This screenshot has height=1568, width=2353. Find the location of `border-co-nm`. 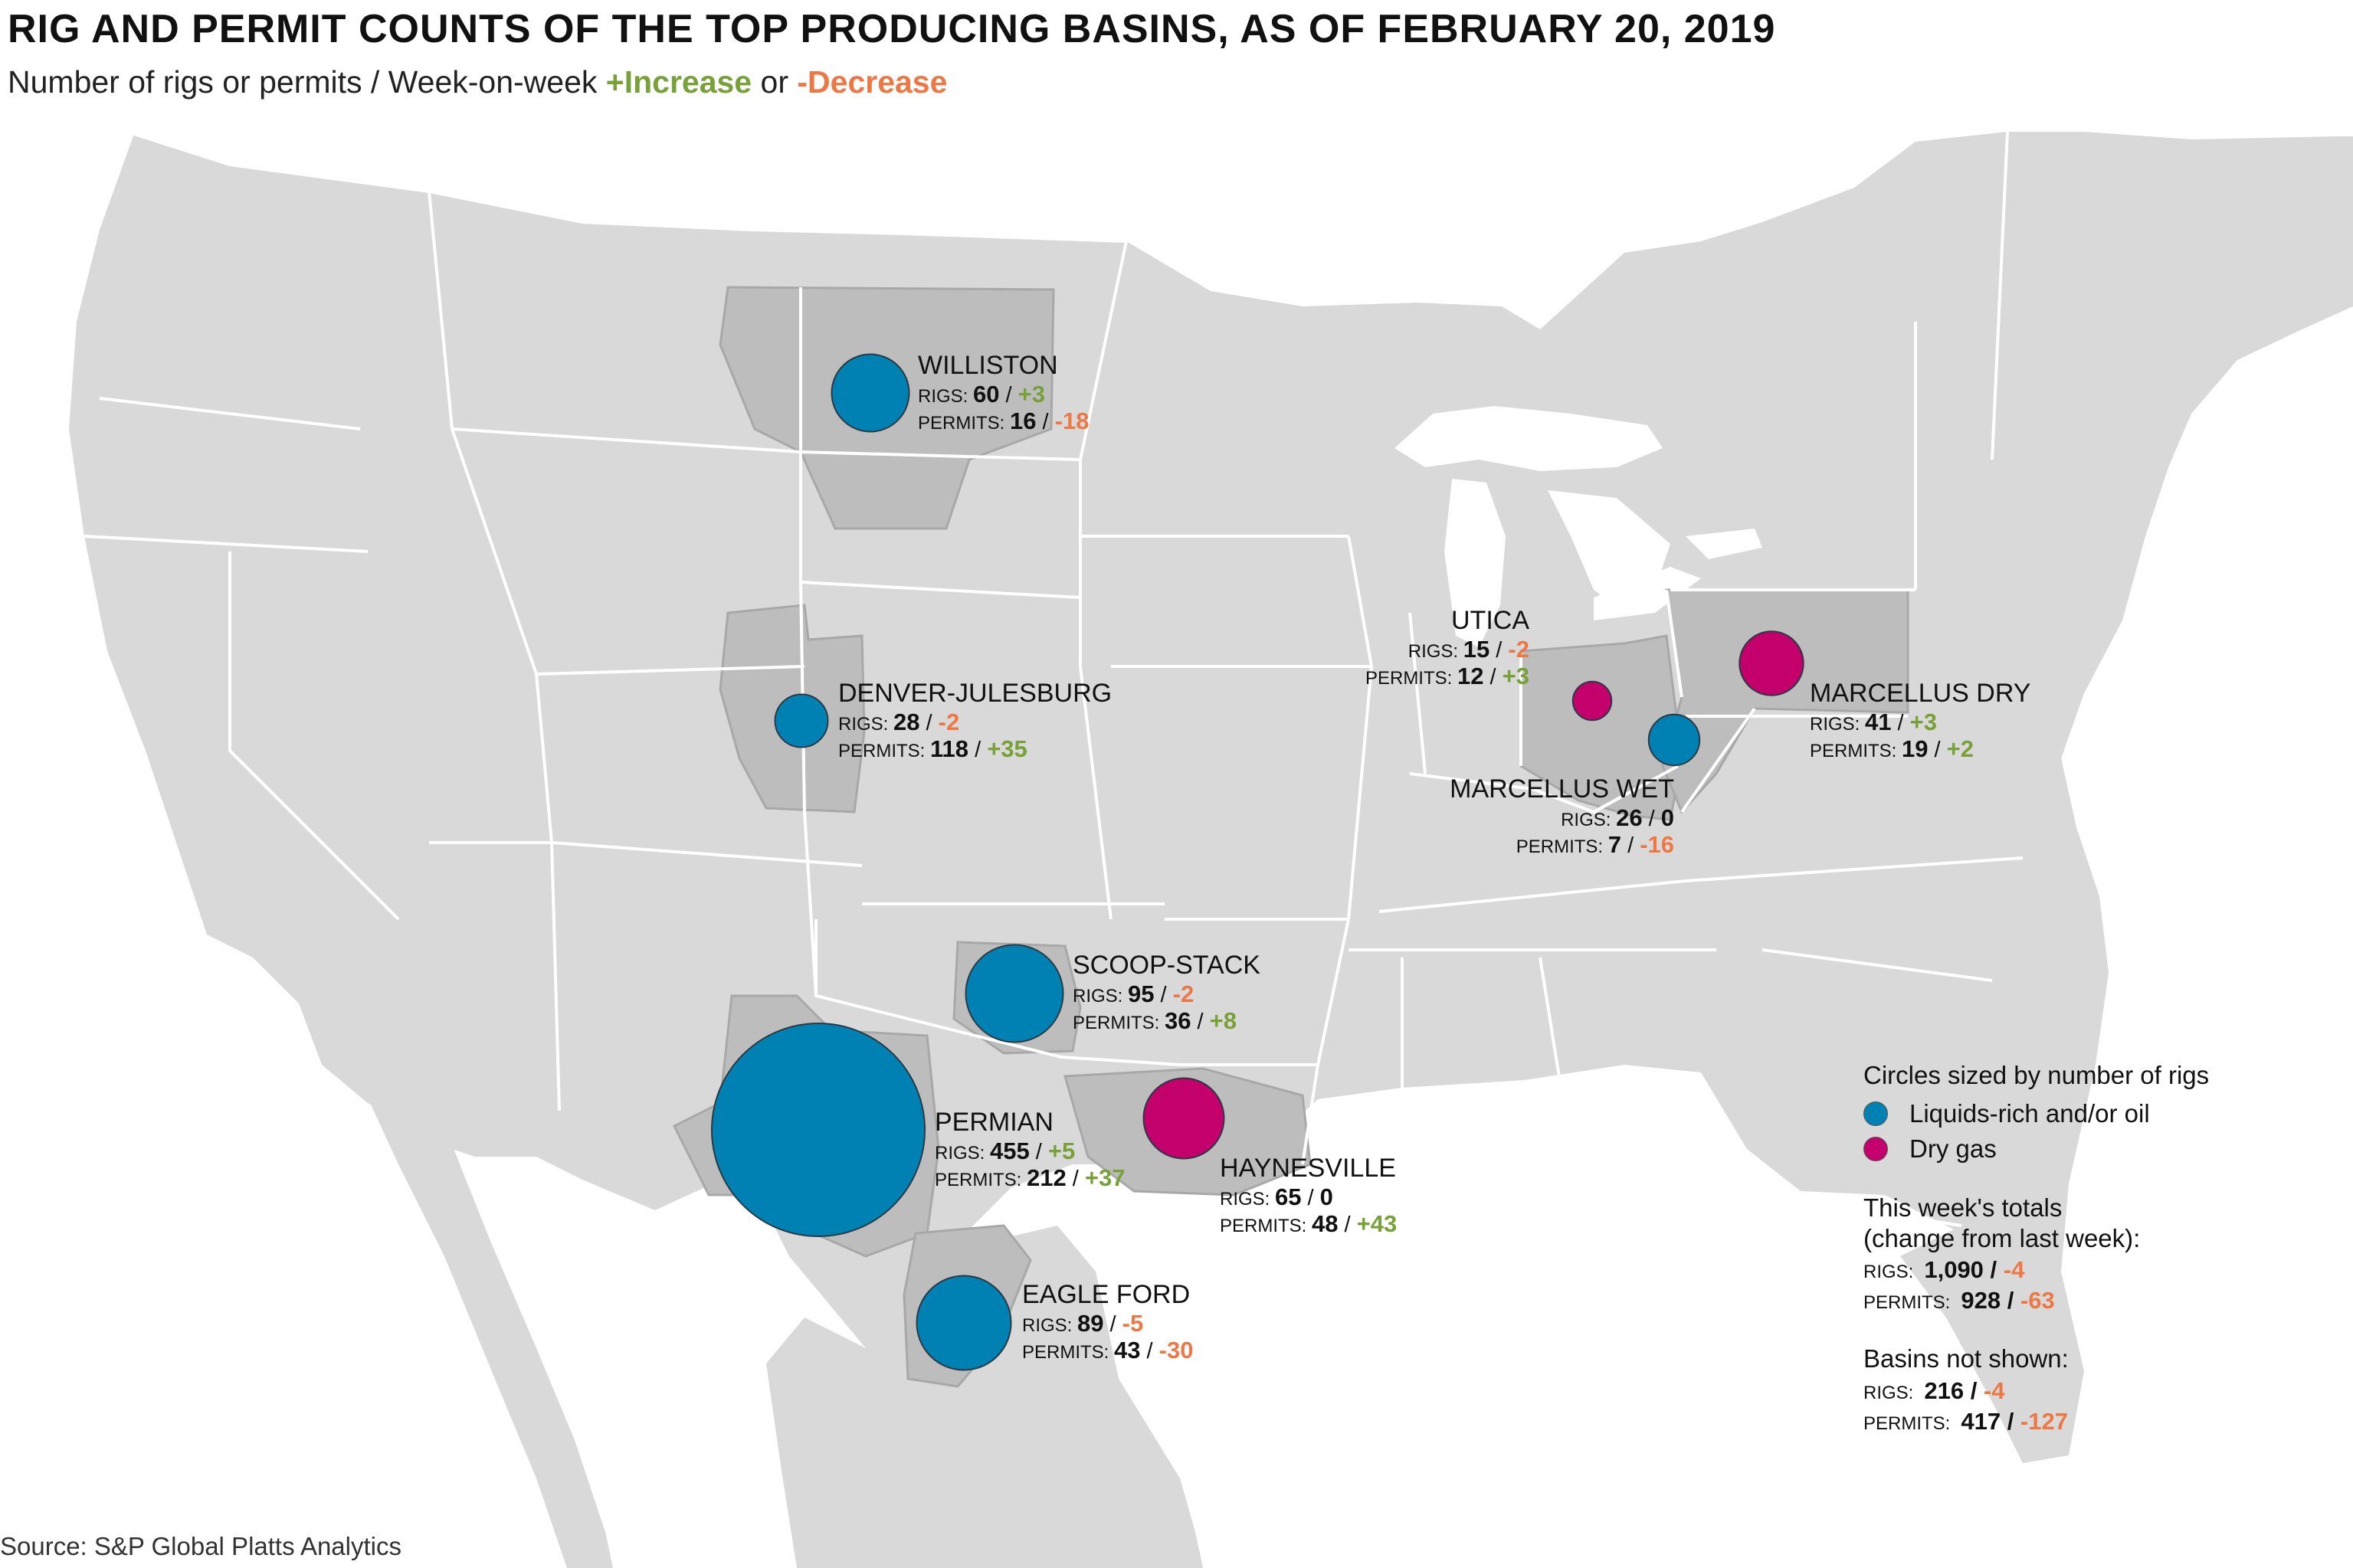

border-co-nm is located at coordinates (707, 854).